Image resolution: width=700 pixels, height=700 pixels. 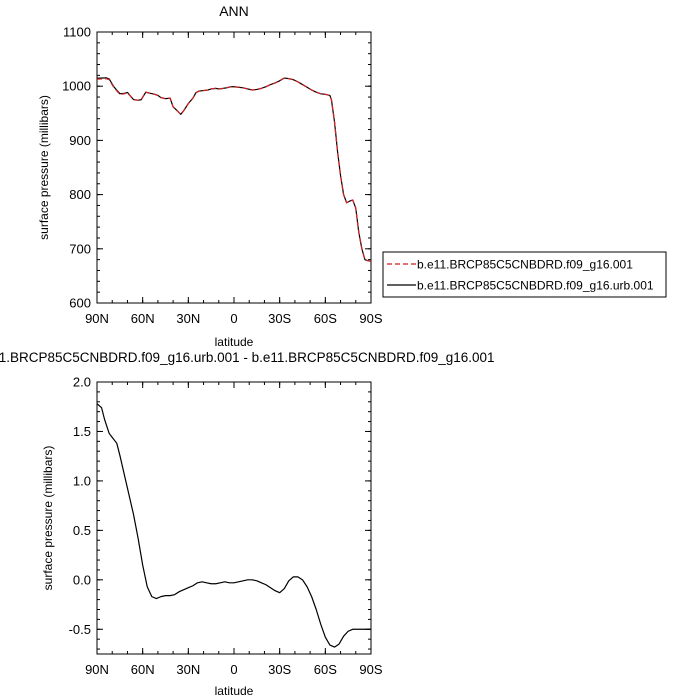 I want to click on legend-label: b.e11.BRCP85C5CNBDRD.f09_g16.001, so click(x=525, y=265).